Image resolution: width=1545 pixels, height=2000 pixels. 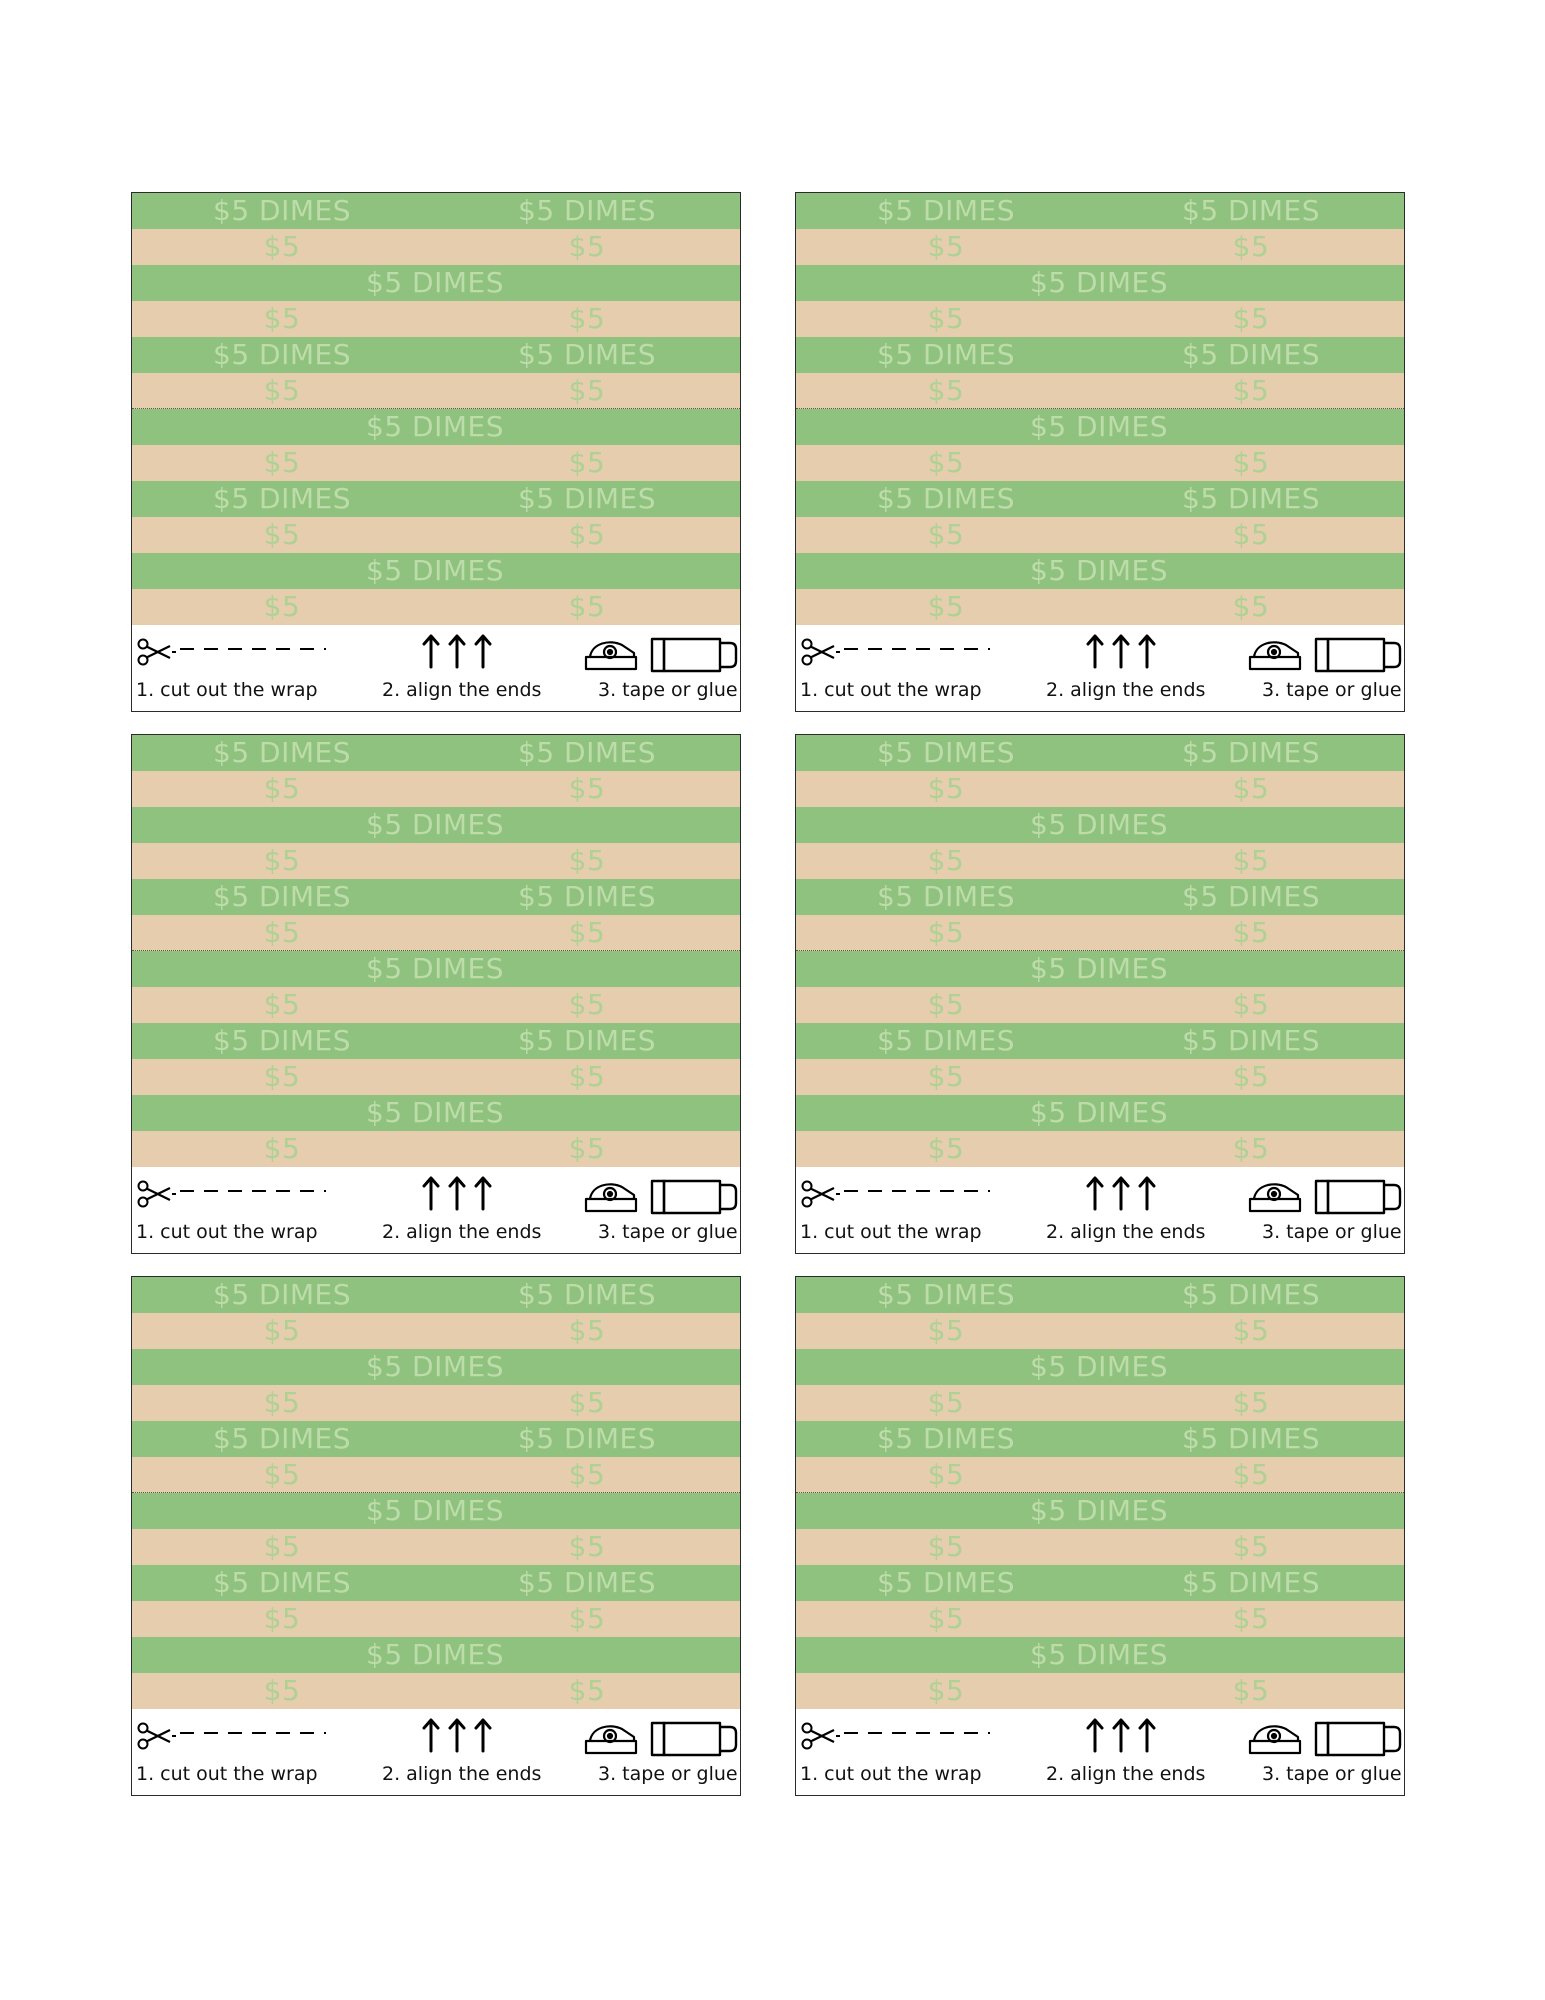 What do you see at coordinates (1275, 656) in the screenshot?
I see `tape-dispenser-icon` at bounding box center [1275, 656].